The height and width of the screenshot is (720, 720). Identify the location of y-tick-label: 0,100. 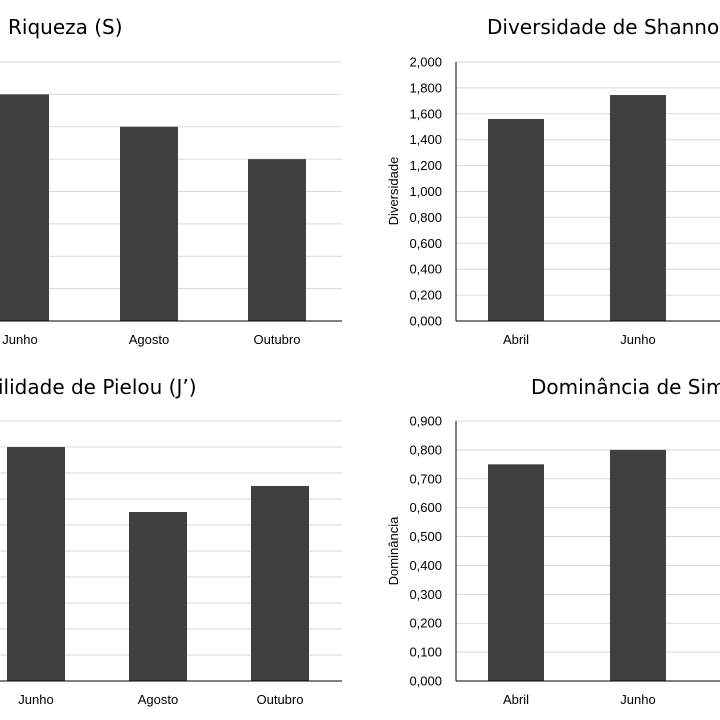
(425, 652).